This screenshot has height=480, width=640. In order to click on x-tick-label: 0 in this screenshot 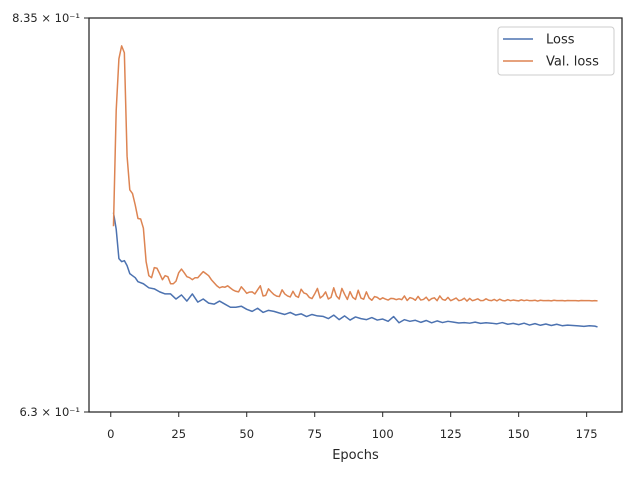, I will do `click(110, 434)`.